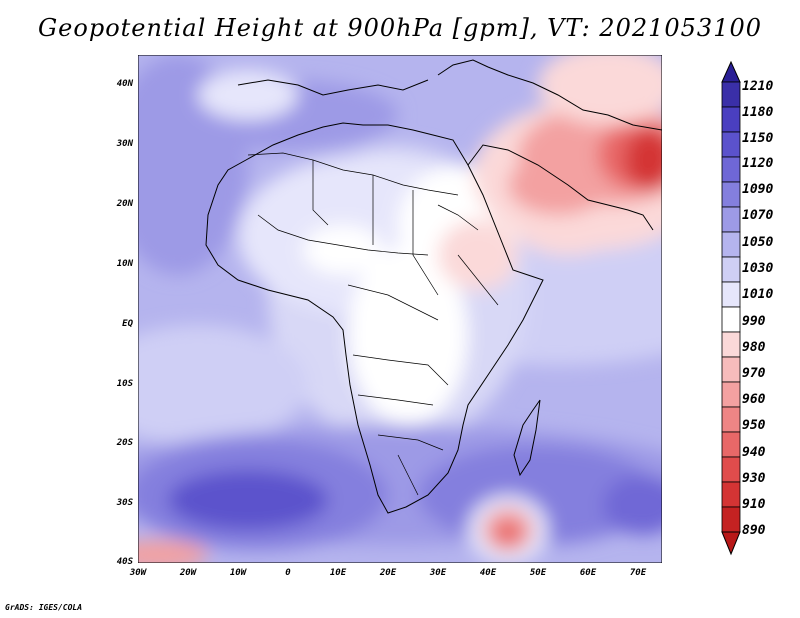  Describe the element at coordinates (758, 268) in the screenshot. I see `colorbar-label: 1030` at that location.